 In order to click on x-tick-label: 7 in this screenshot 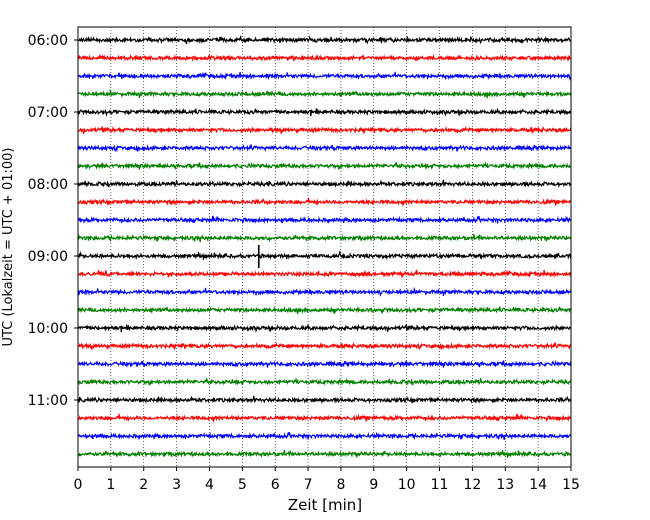, I will do `click(308, 485)`.